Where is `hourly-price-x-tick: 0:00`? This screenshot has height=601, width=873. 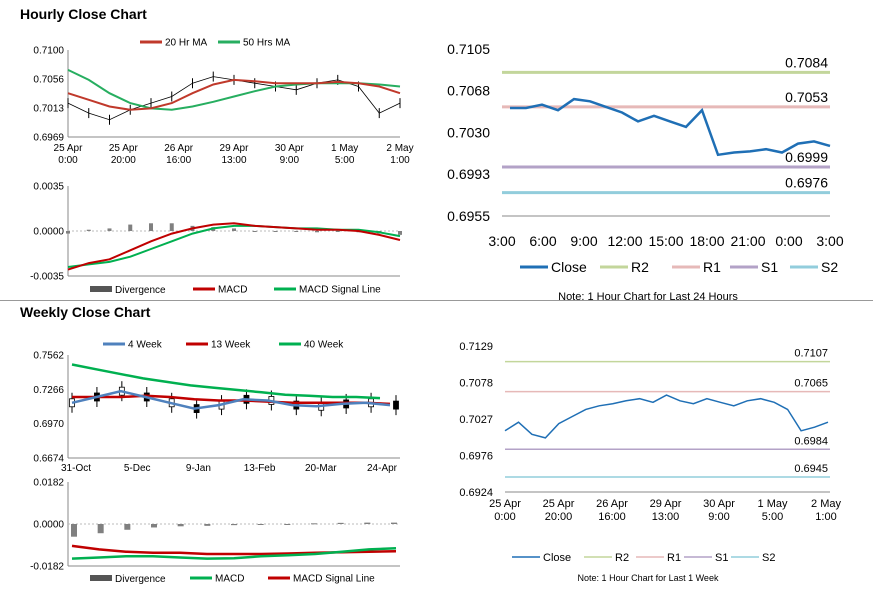
hourly-price-x-tick: 0:00 is located at coordinates (68, 160).